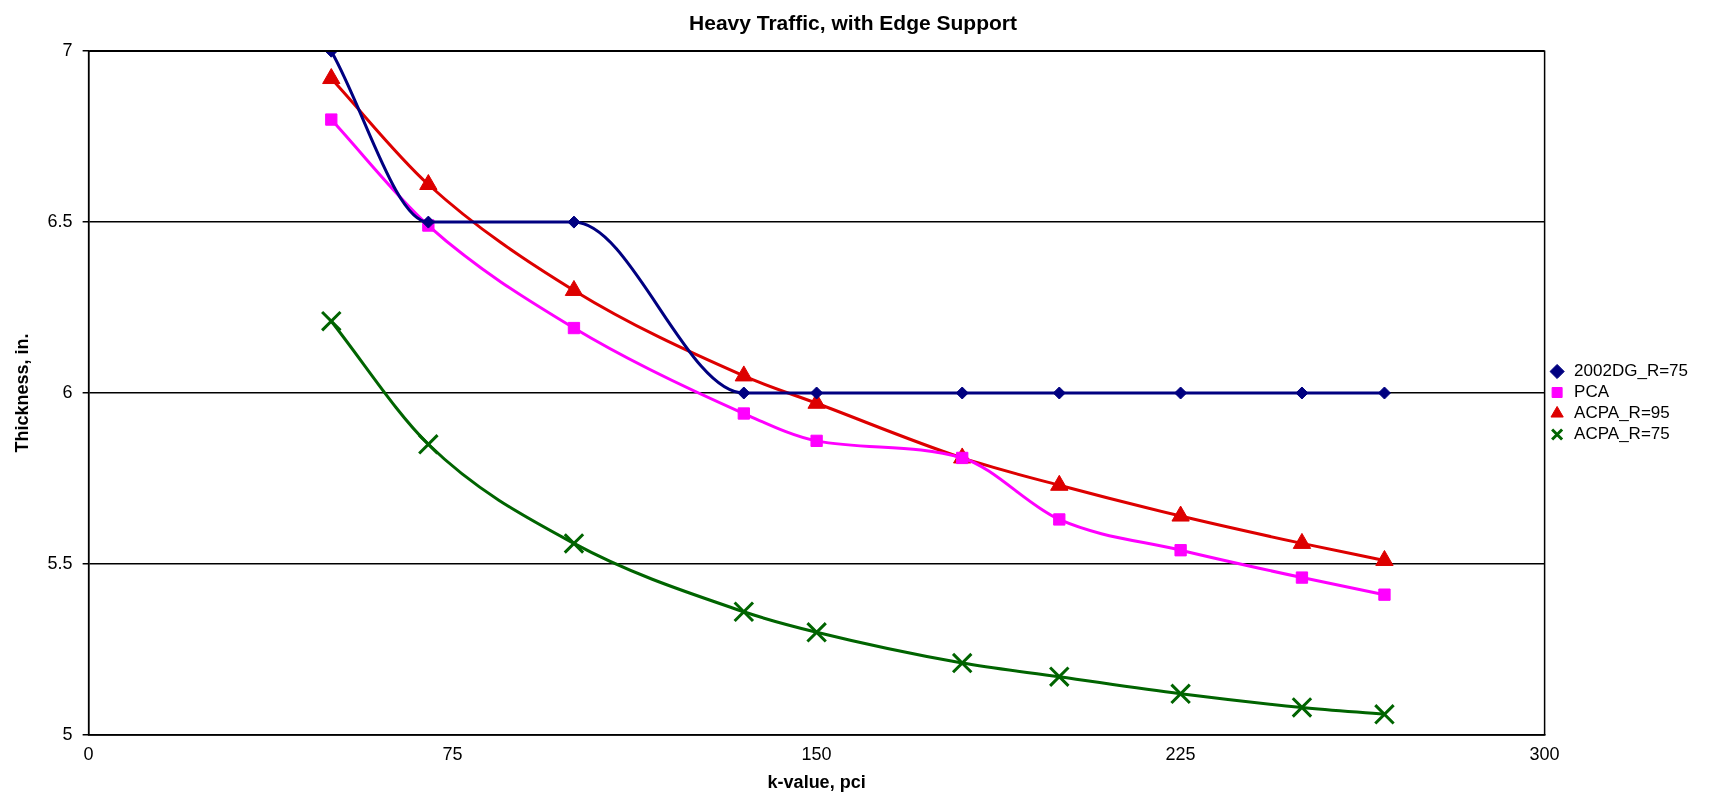  What do you see at coordinates (853, 23) in the screenshot?
I see `chart-title: Heavy Traffic, with Edge Support` at bounding box center [853, 23].